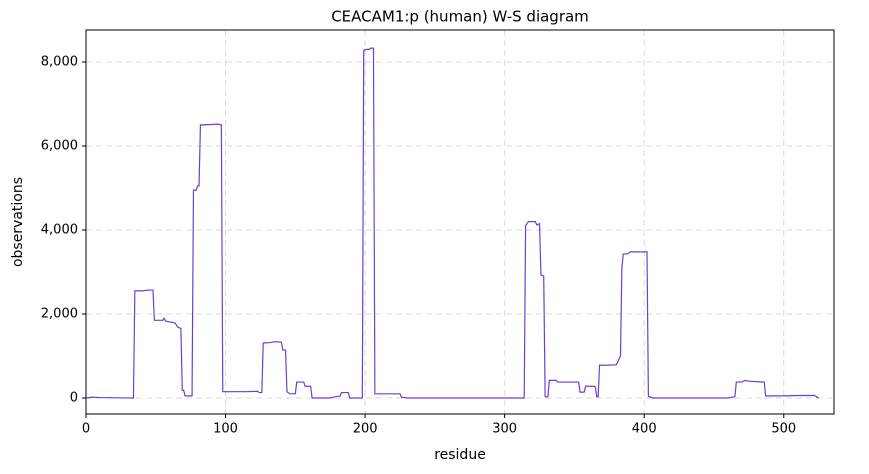  I want to click on y-tick-label: 4,000, so click(59, 230).